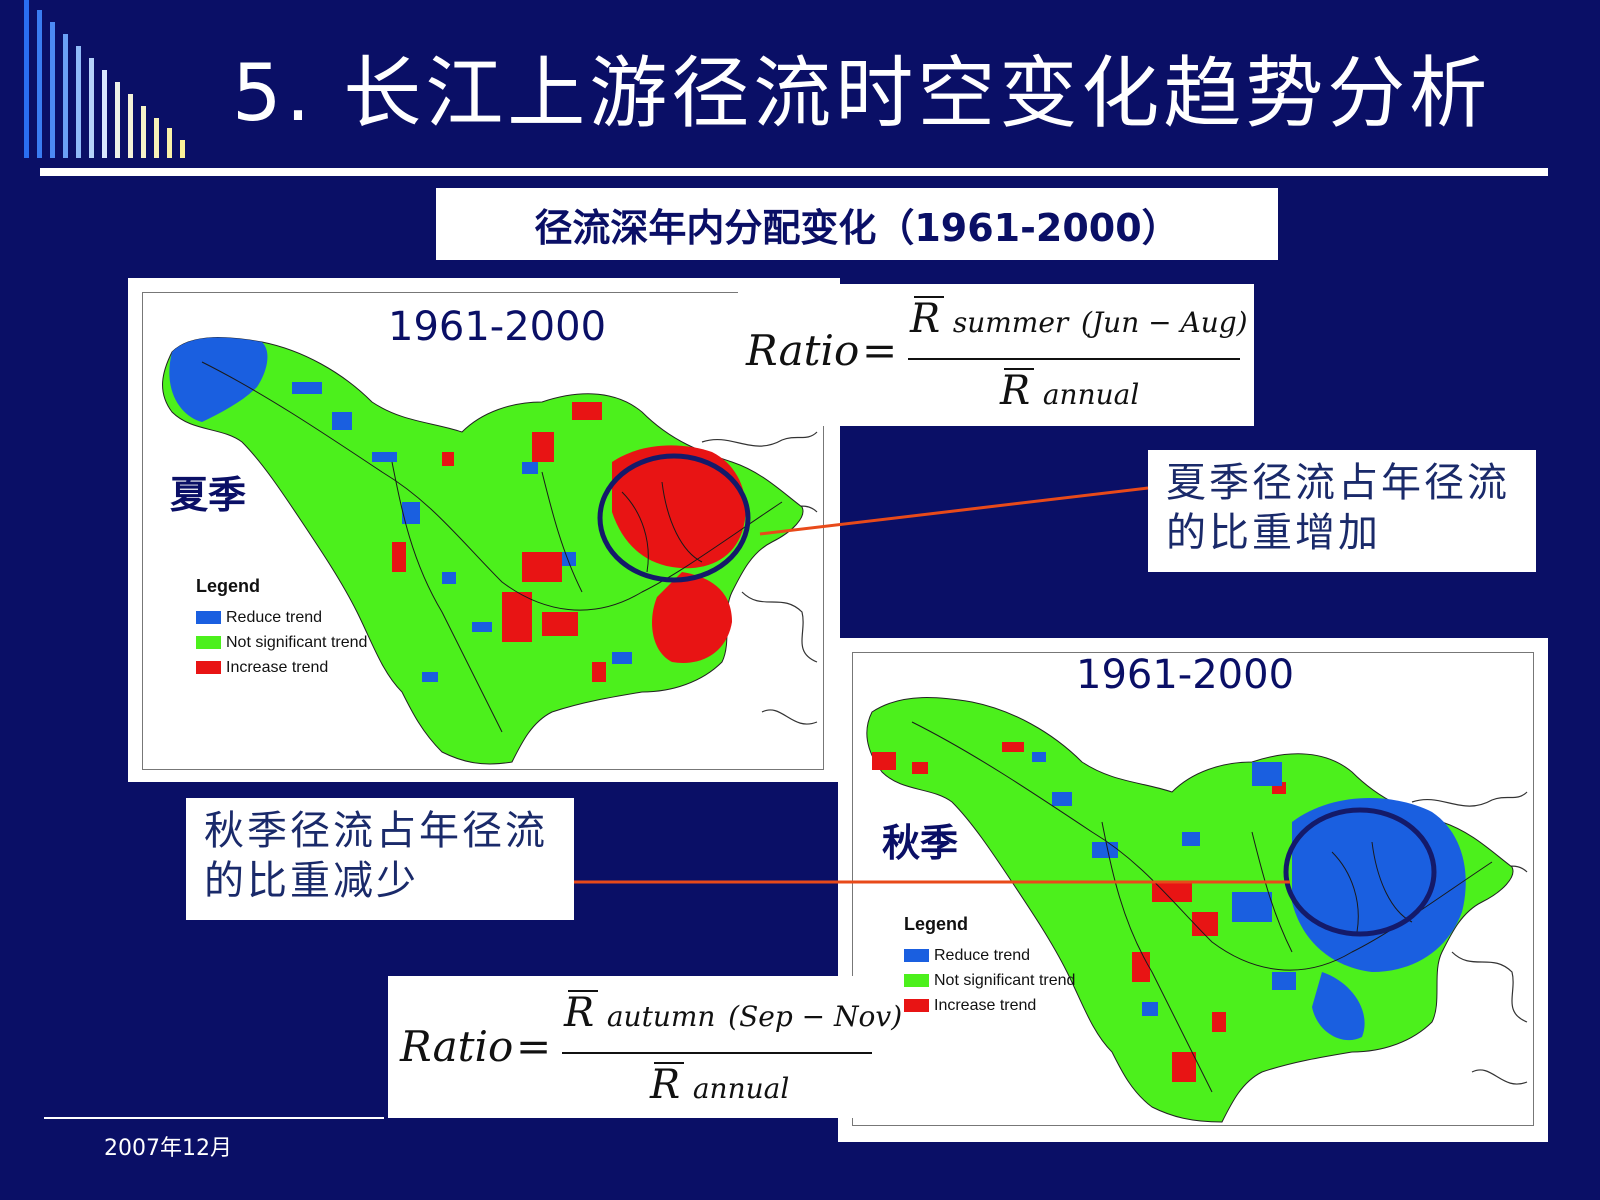 The height and width of the screenshot is (1200, 1600). I want to click on autumn-legend-title: Legend, so click(936, 924).